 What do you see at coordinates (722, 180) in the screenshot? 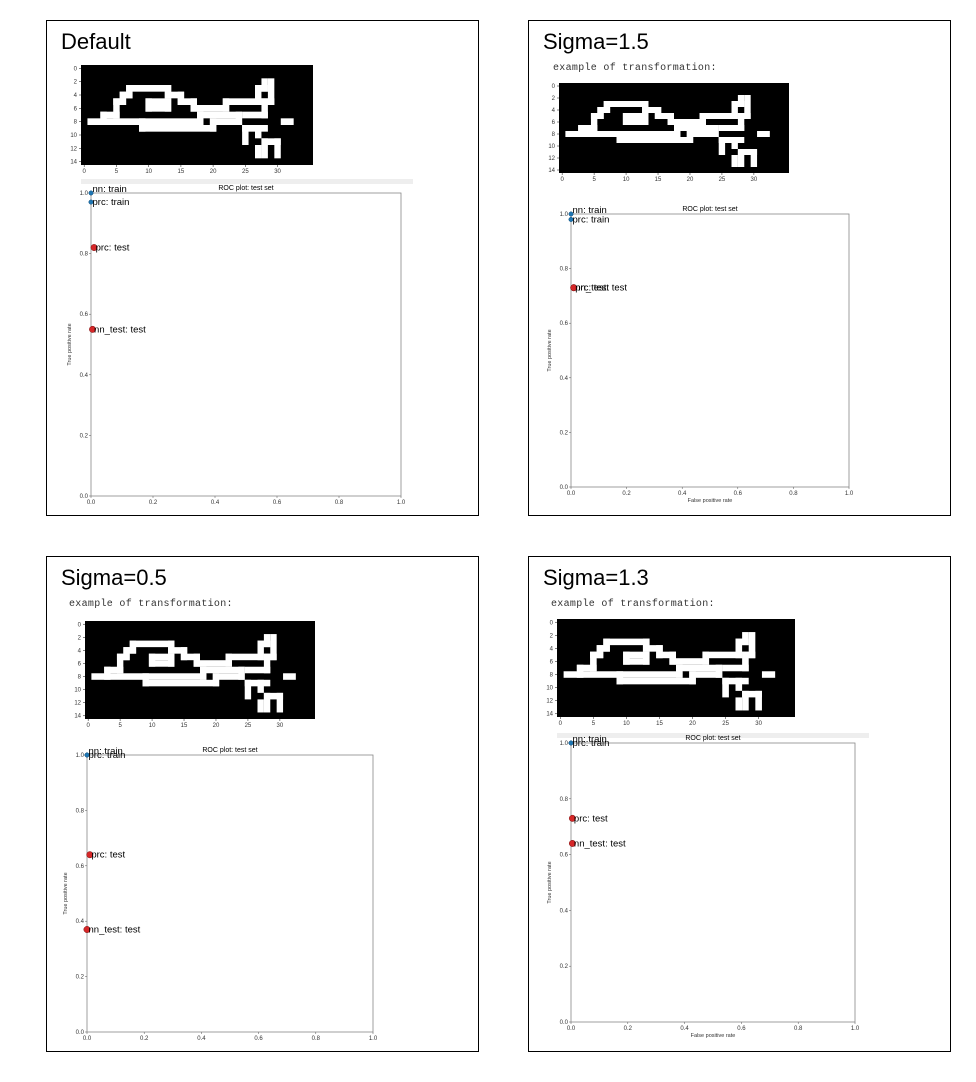
I see `x-tick-label: 25` at bounding box center [722, 180].